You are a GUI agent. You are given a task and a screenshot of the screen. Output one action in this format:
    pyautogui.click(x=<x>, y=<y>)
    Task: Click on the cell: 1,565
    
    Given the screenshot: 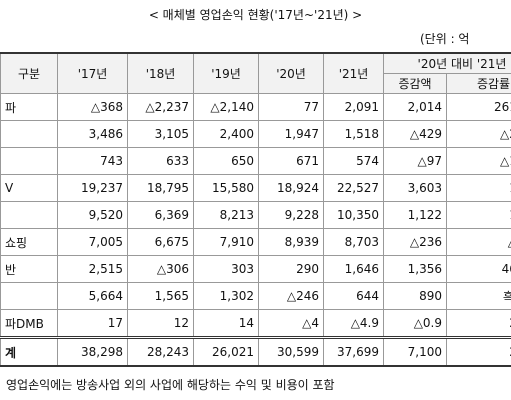 What is the action you would take?
    pyautogui.click(x=160, y=296)
    